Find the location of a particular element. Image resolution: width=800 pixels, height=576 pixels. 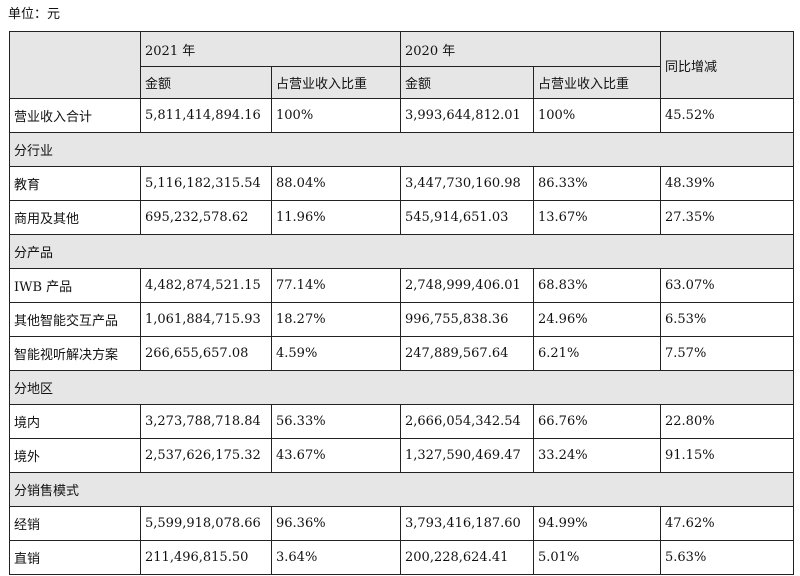

yoy-cell: 5.63% is located at coordinates (727, 557).